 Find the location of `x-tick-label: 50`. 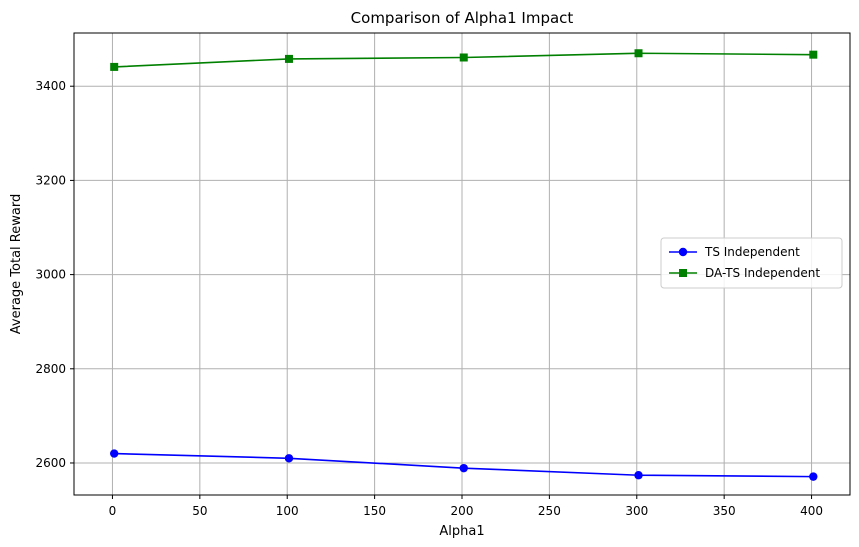

x-tick-label: 50 is located at coordinates (199, 511).